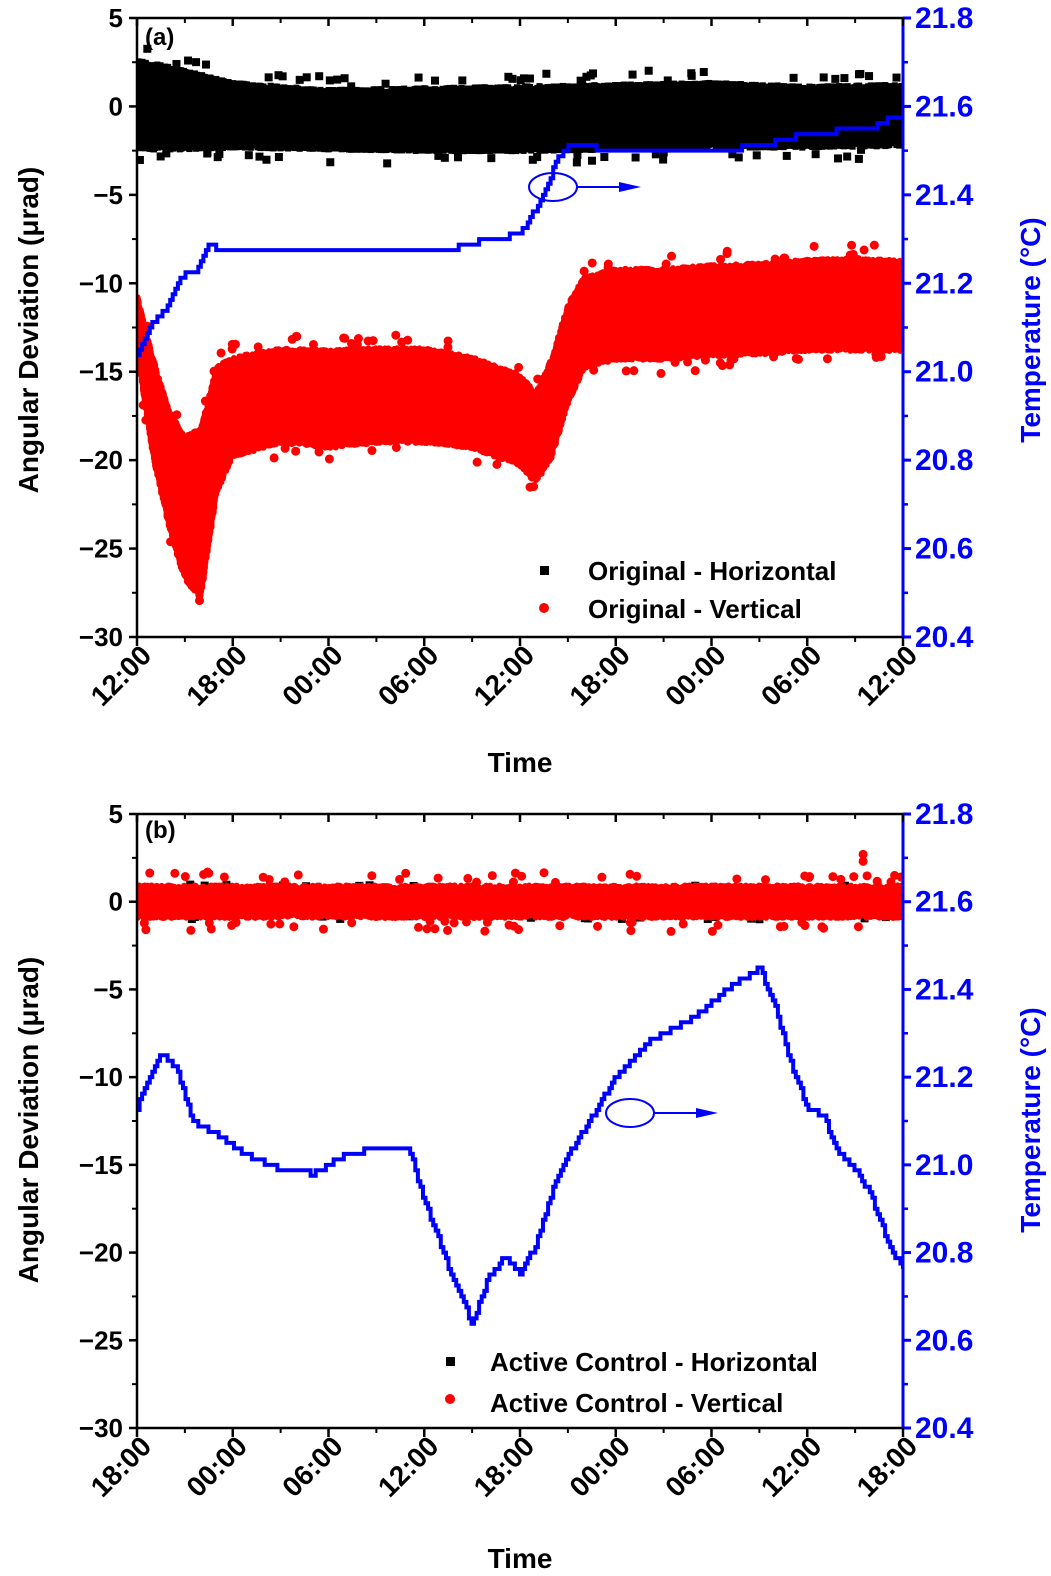 Image resolution: width=1051 pixels, height=1576 pixels. Describe the element at coordinates (160, 830) in the screenshot. I see `panel-b-label: (b)` at that location.